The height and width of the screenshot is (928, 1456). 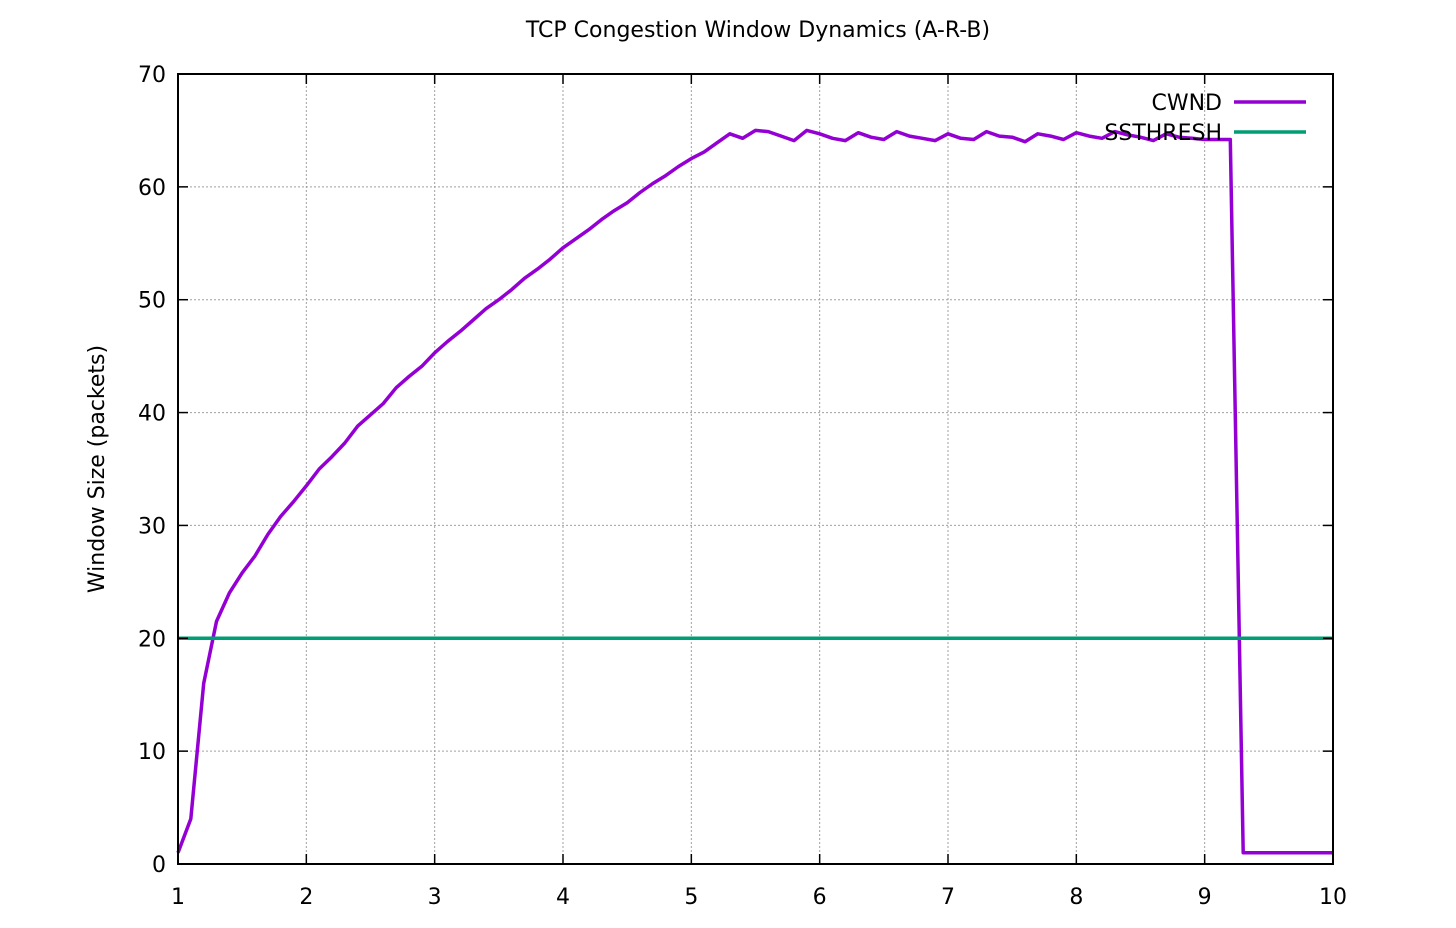 What do you see at coordinates (152, 414) in the screenshot?
I see `y-tick-label: 40` at bounding box center [152, 414].